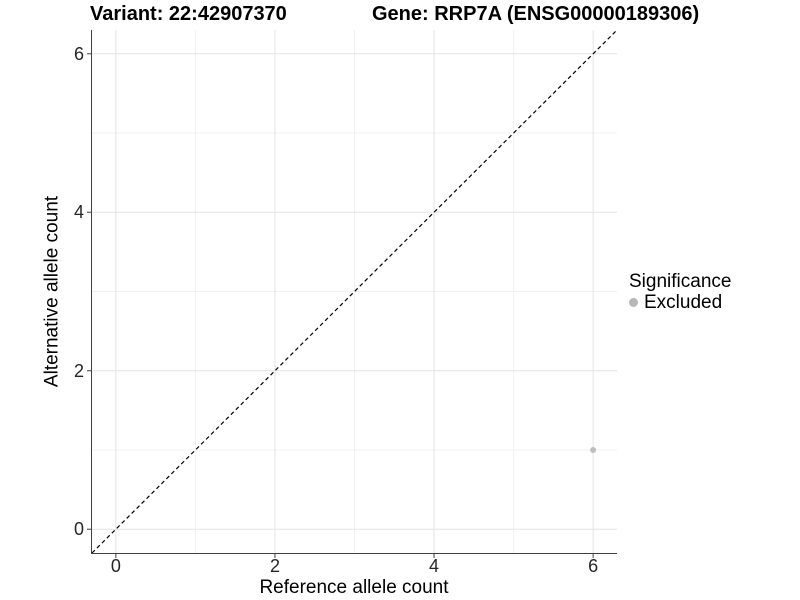 This screenshot has height=600, width=800. Describe the element at coordinates (188, 14) in the screenshot. I see `variant-title: Variant: 22:42907370` at that location.